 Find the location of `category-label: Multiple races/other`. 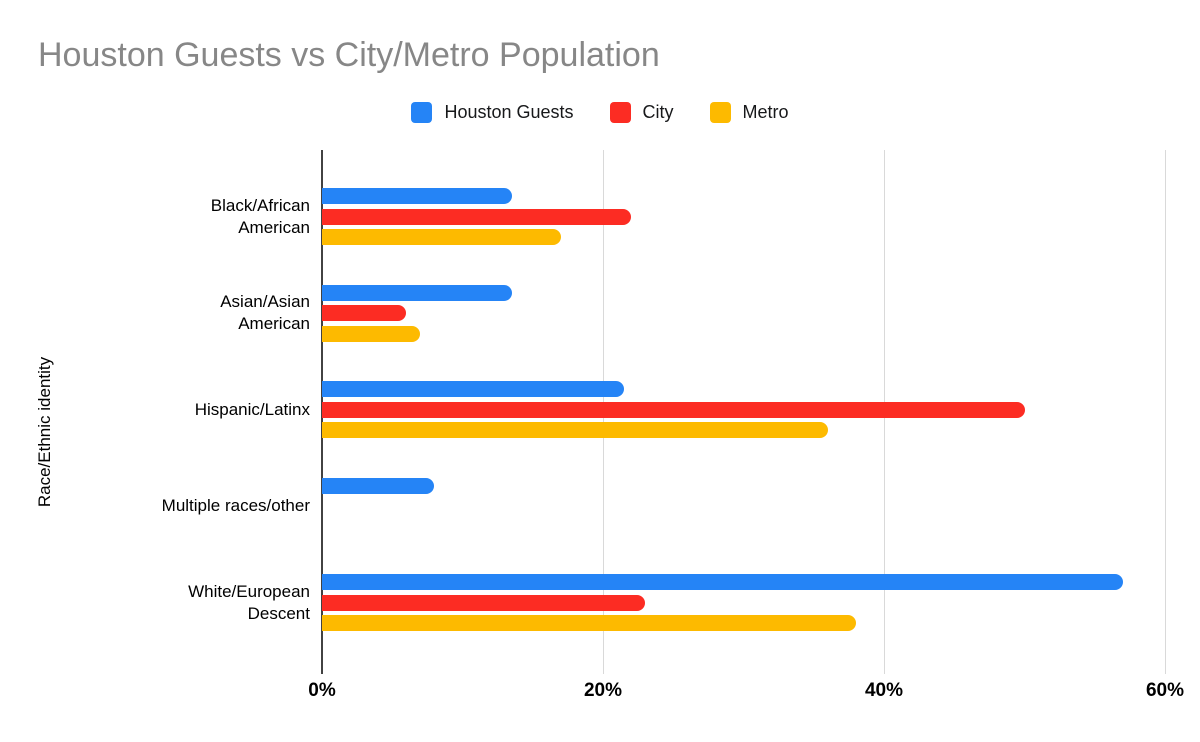

category-label: Multiple races/other is located at coordinates (200, 506).